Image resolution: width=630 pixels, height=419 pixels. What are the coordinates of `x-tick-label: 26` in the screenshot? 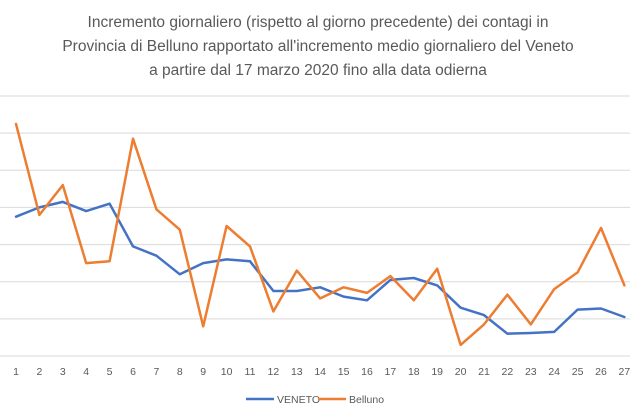 It's located at (601, 372).